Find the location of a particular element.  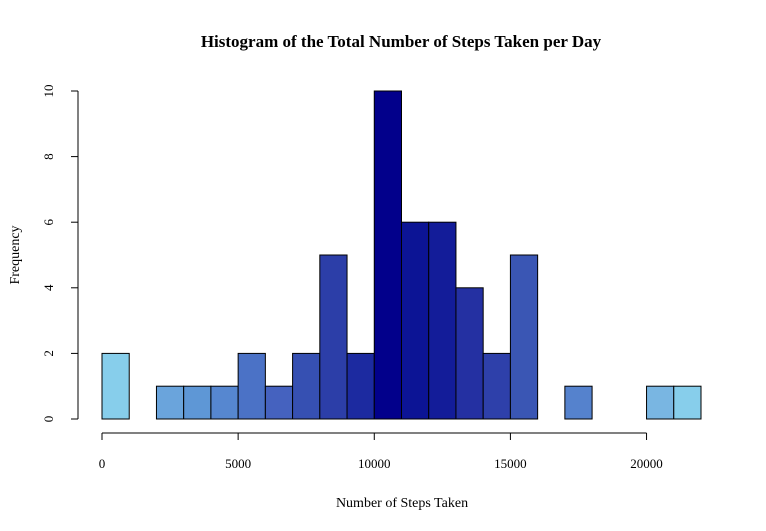

x-tick-label: 5000 is located at coordinates (238, 463).